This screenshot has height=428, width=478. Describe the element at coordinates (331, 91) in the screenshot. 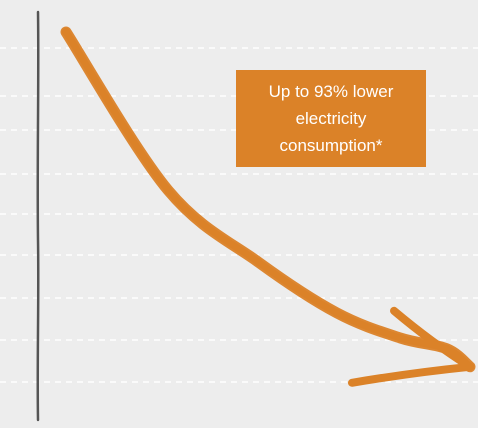

I see `callout-line-1: Up to 93% lower` at that location.